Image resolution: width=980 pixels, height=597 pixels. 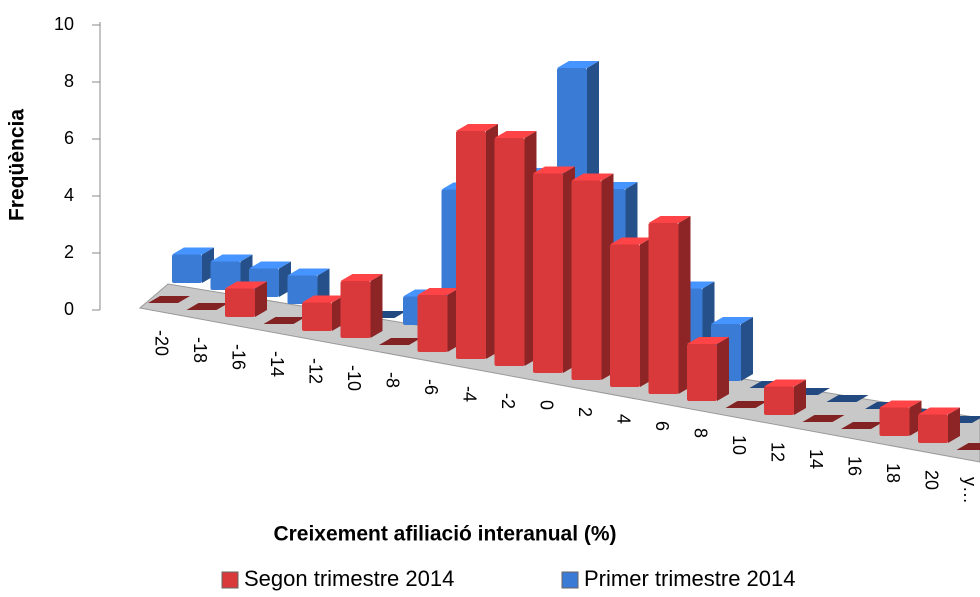 I want to click on x-tick-label: -14, so click(x=277, y=364).